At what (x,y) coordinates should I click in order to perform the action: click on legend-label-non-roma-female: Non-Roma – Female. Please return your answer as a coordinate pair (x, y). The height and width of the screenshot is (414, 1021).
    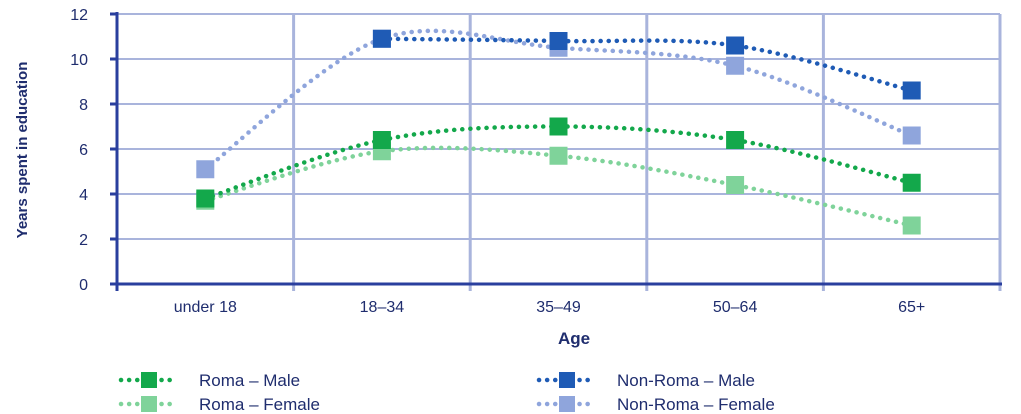
    Looking at the image, I should click on (696, 404).